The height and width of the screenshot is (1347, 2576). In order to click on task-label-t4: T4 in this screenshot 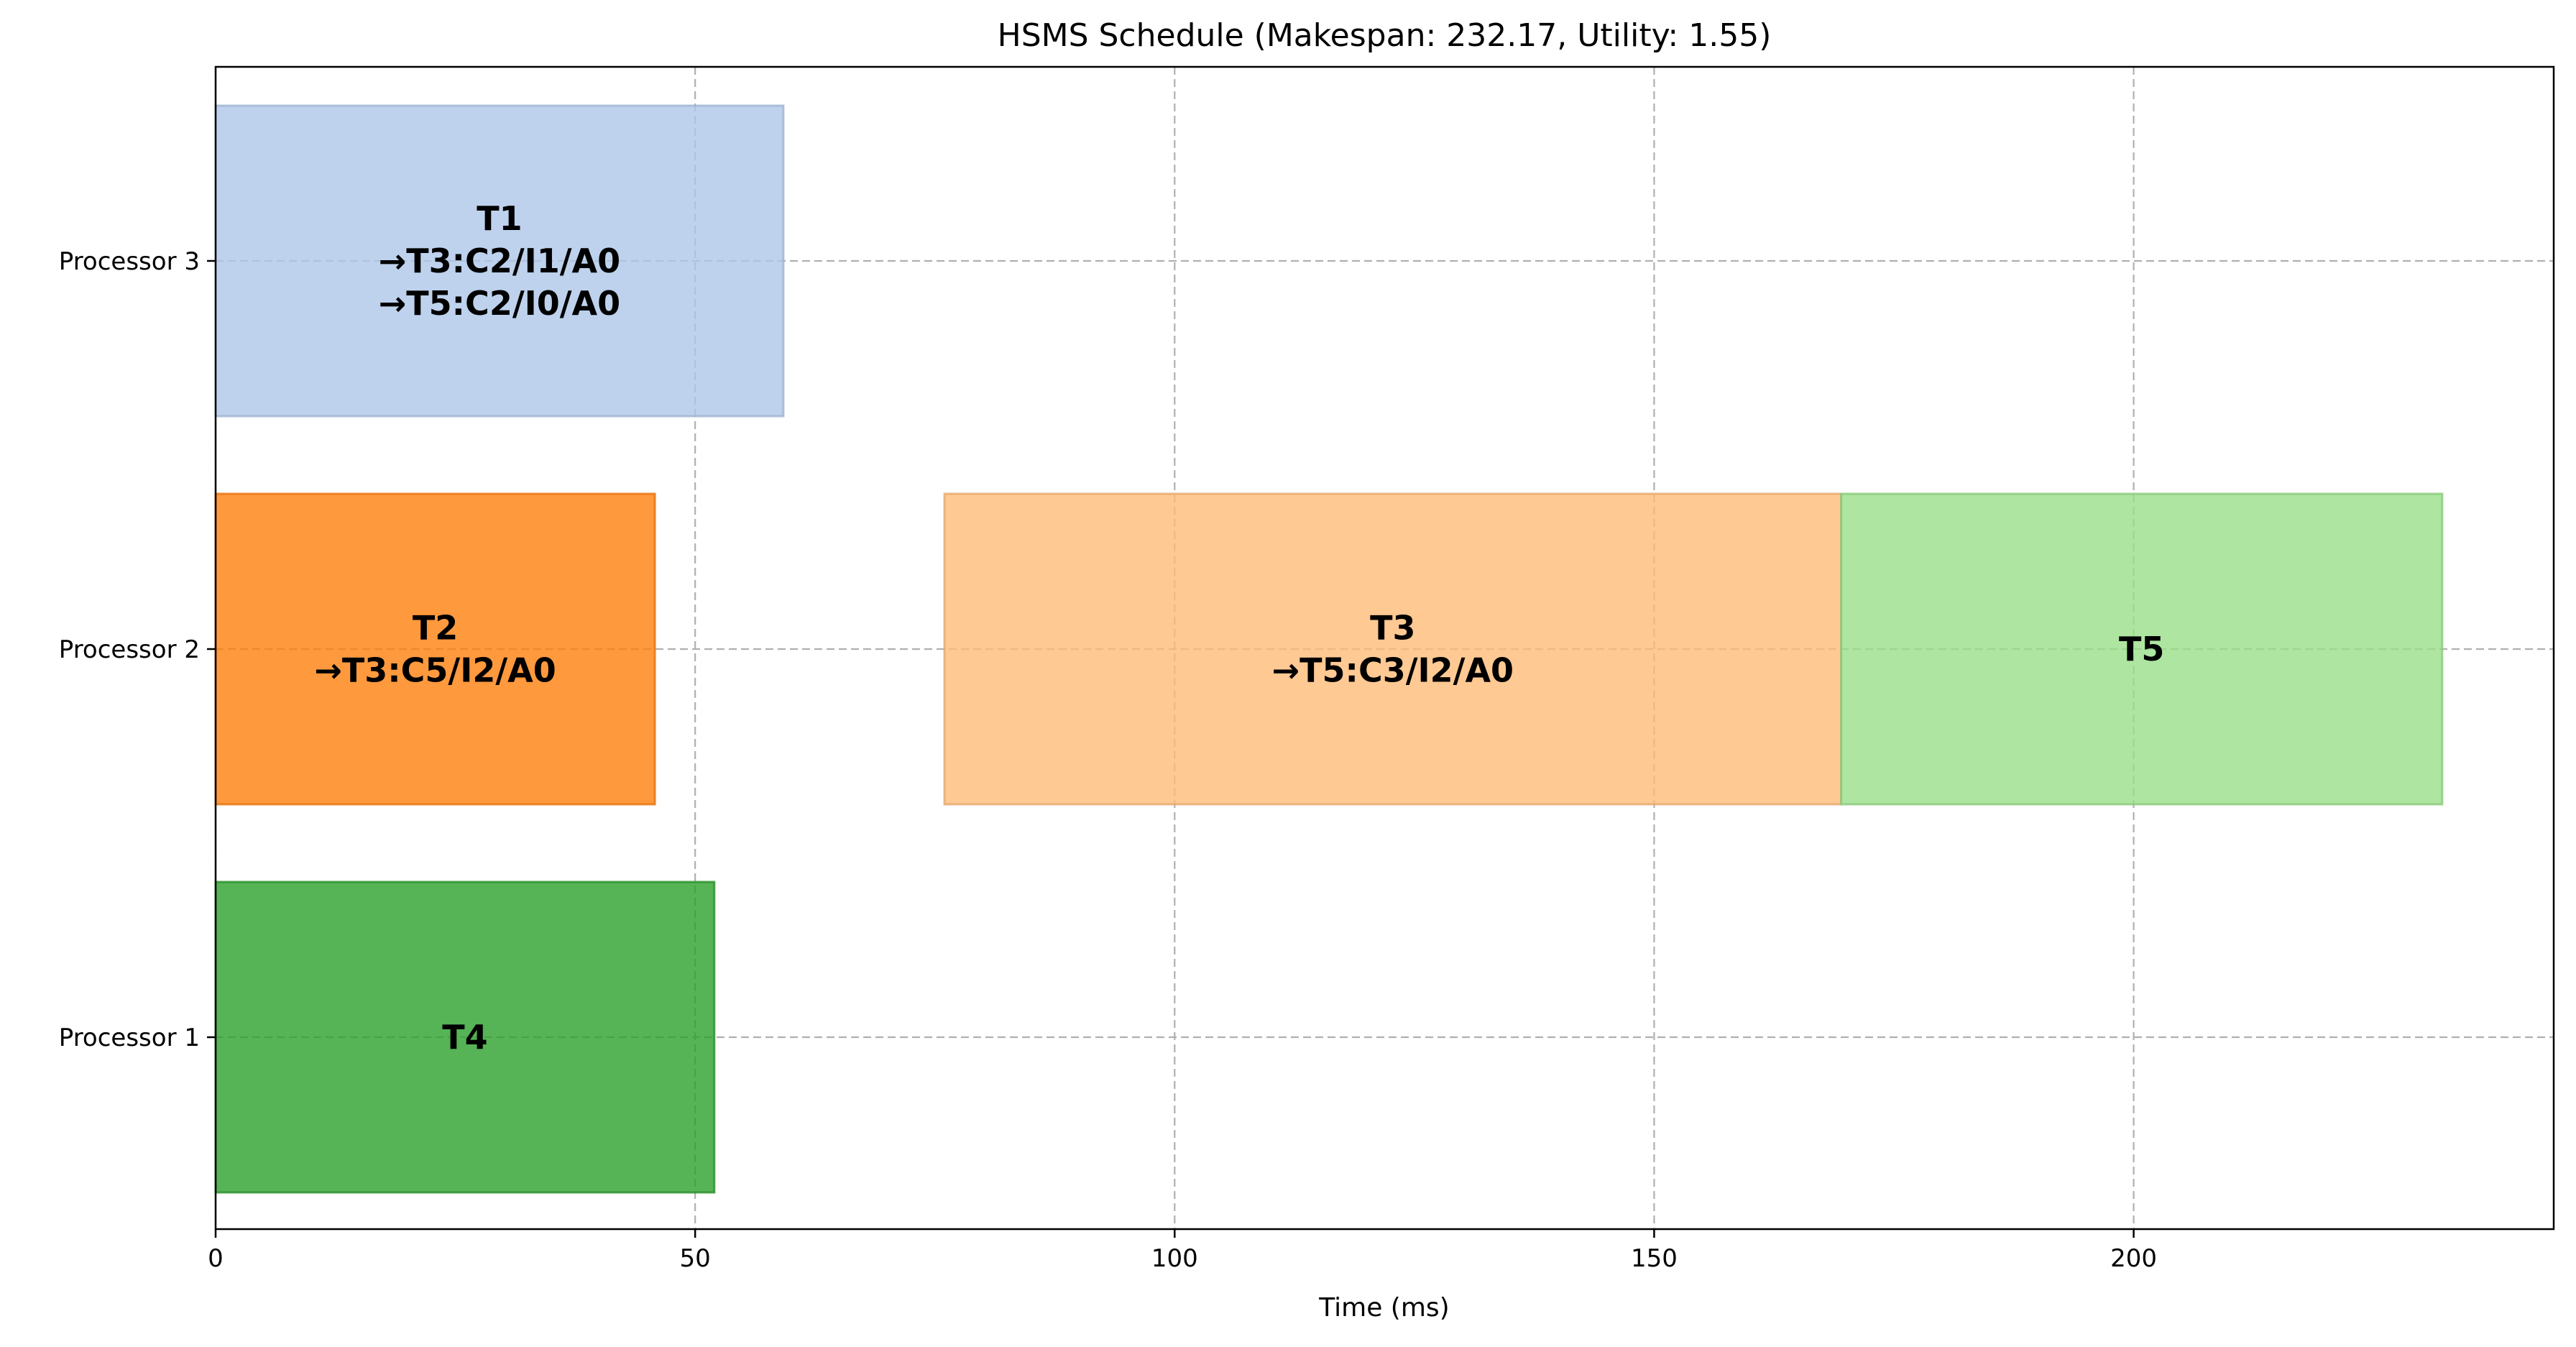, I will do `click(464, 1037)`.